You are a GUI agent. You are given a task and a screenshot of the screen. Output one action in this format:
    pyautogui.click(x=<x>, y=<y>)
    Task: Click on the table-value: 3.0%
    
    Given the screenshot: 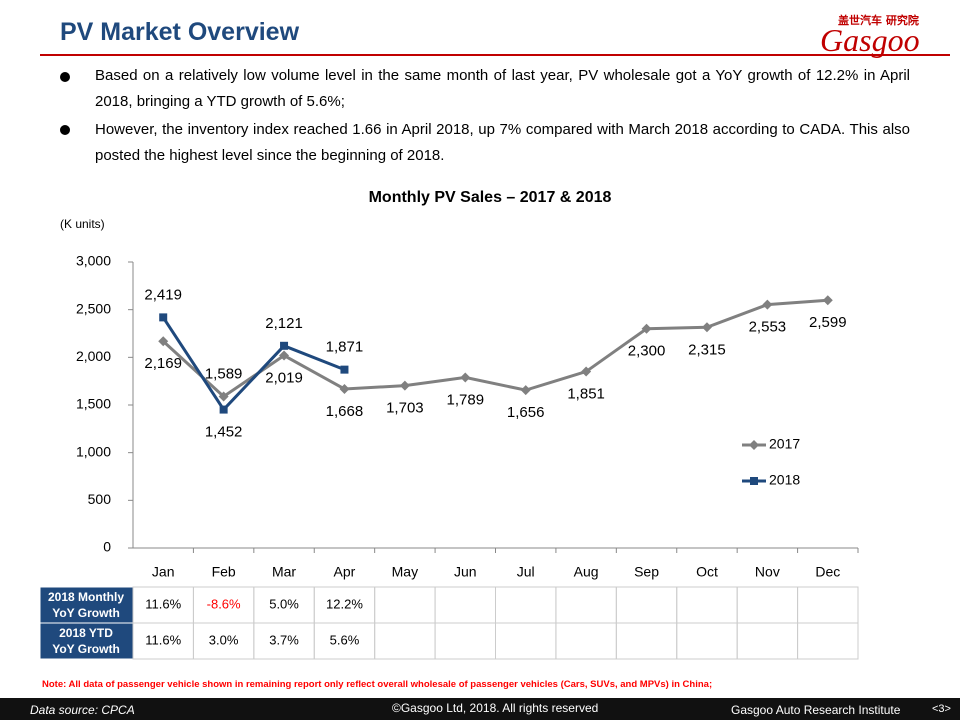 What is the action you would take?
    pyautogui.click(x=224, y=639)
    